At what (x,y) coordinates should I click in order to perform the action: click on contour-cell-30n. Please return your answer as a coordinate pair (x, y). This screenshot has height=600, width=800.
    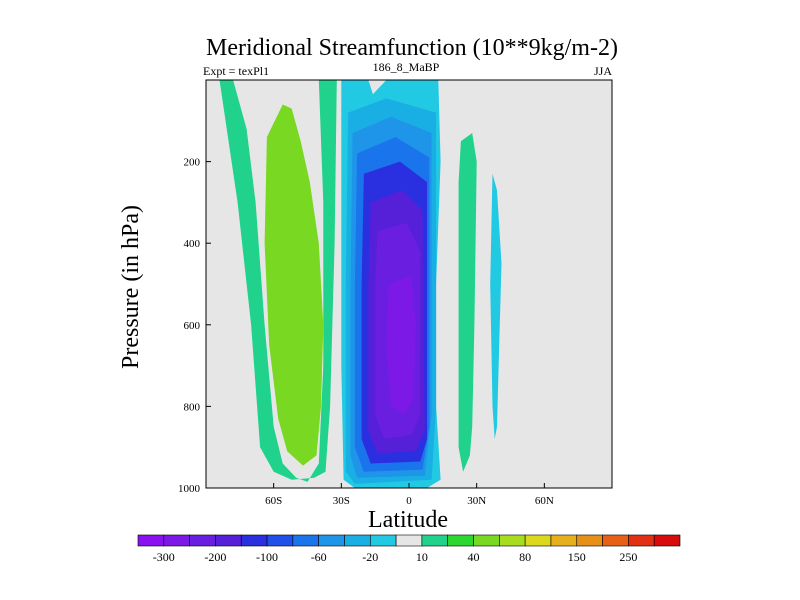
    Looking at the image, I should click on (467, 302).